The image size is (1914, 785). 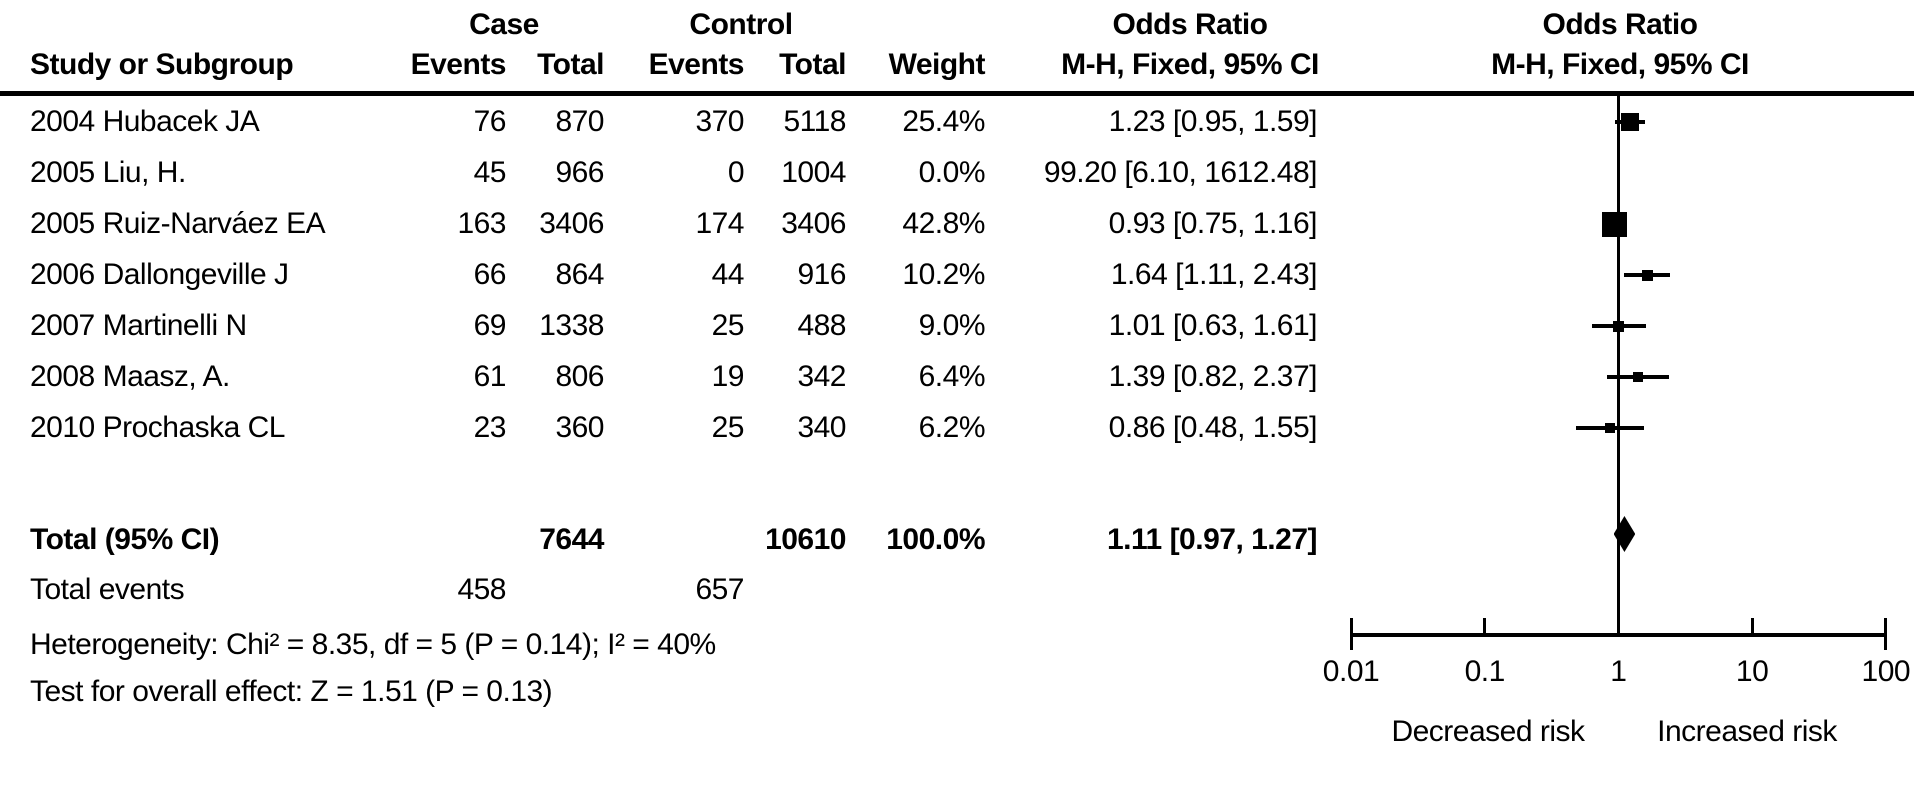 What do you see at coordinates (1620, 64) in the screenshot?
I see `mh-ci-col-header-right: M-H, Fixed, 95% CI` at bounding box center [1620, 64].